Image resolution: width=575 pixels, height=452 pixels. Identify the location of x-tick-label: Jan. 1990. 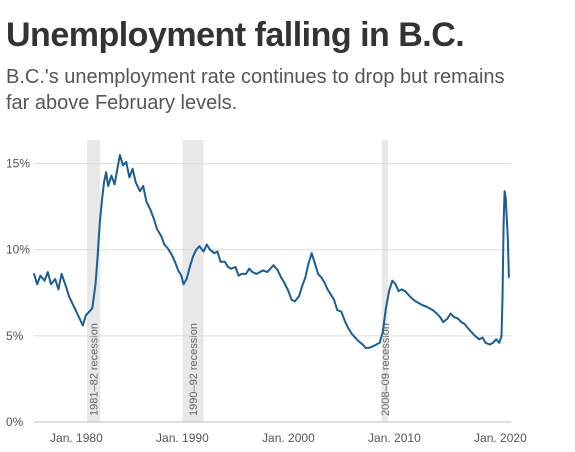
(182, 438).